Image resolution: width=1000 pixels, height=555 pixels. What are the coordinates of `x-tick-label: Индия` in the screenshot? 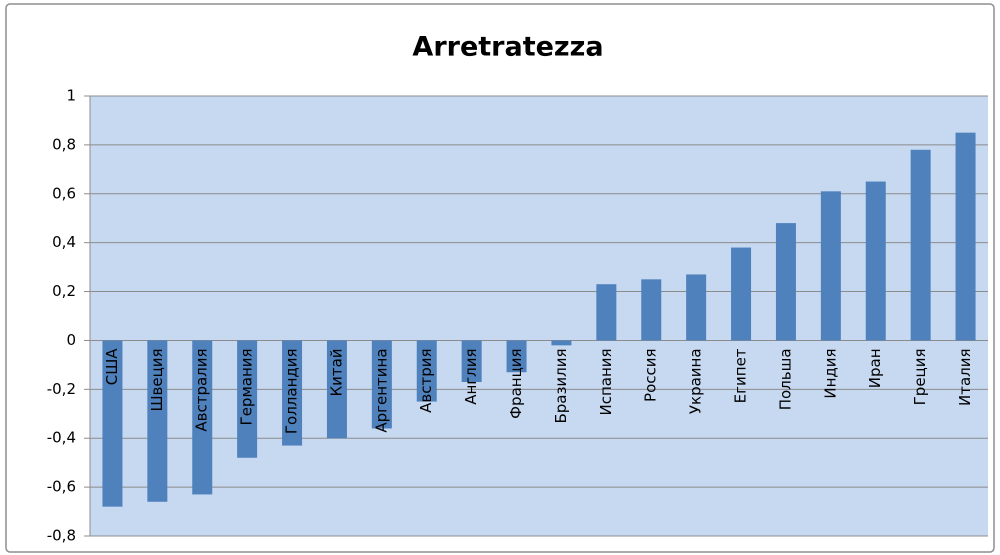 It's located at (830, 373).